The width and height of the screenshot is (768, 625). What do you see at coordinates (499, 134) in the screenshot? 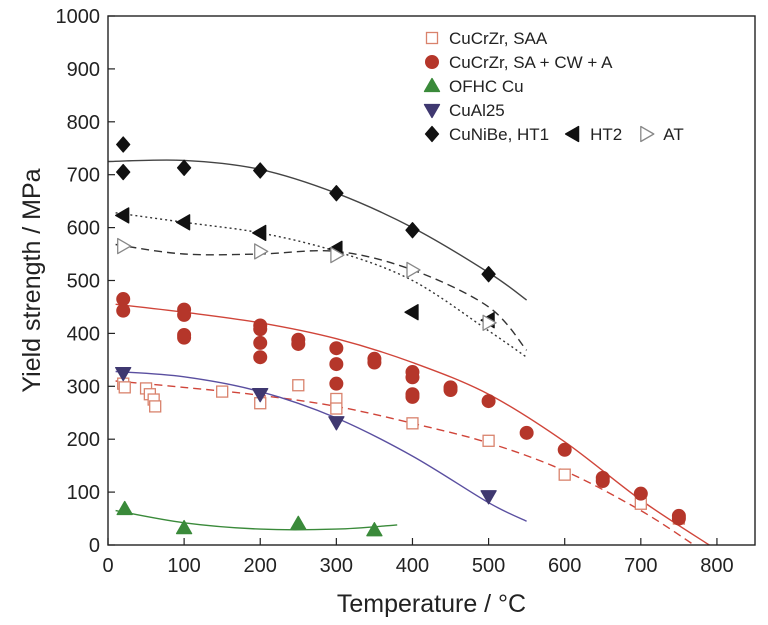
I see `legend-label: CuNiBe, HT1` at bounding box center [499, 134].